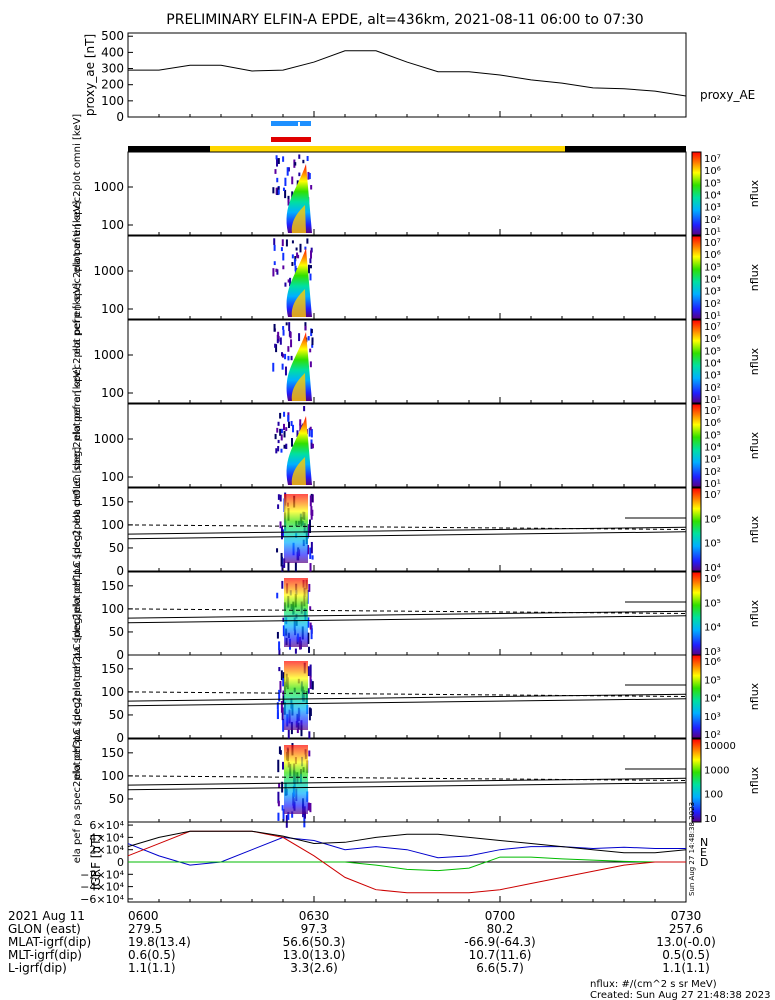  Describe the element at coordinates (407, 445) in the screenshot. I see `panel-frame` at that location.